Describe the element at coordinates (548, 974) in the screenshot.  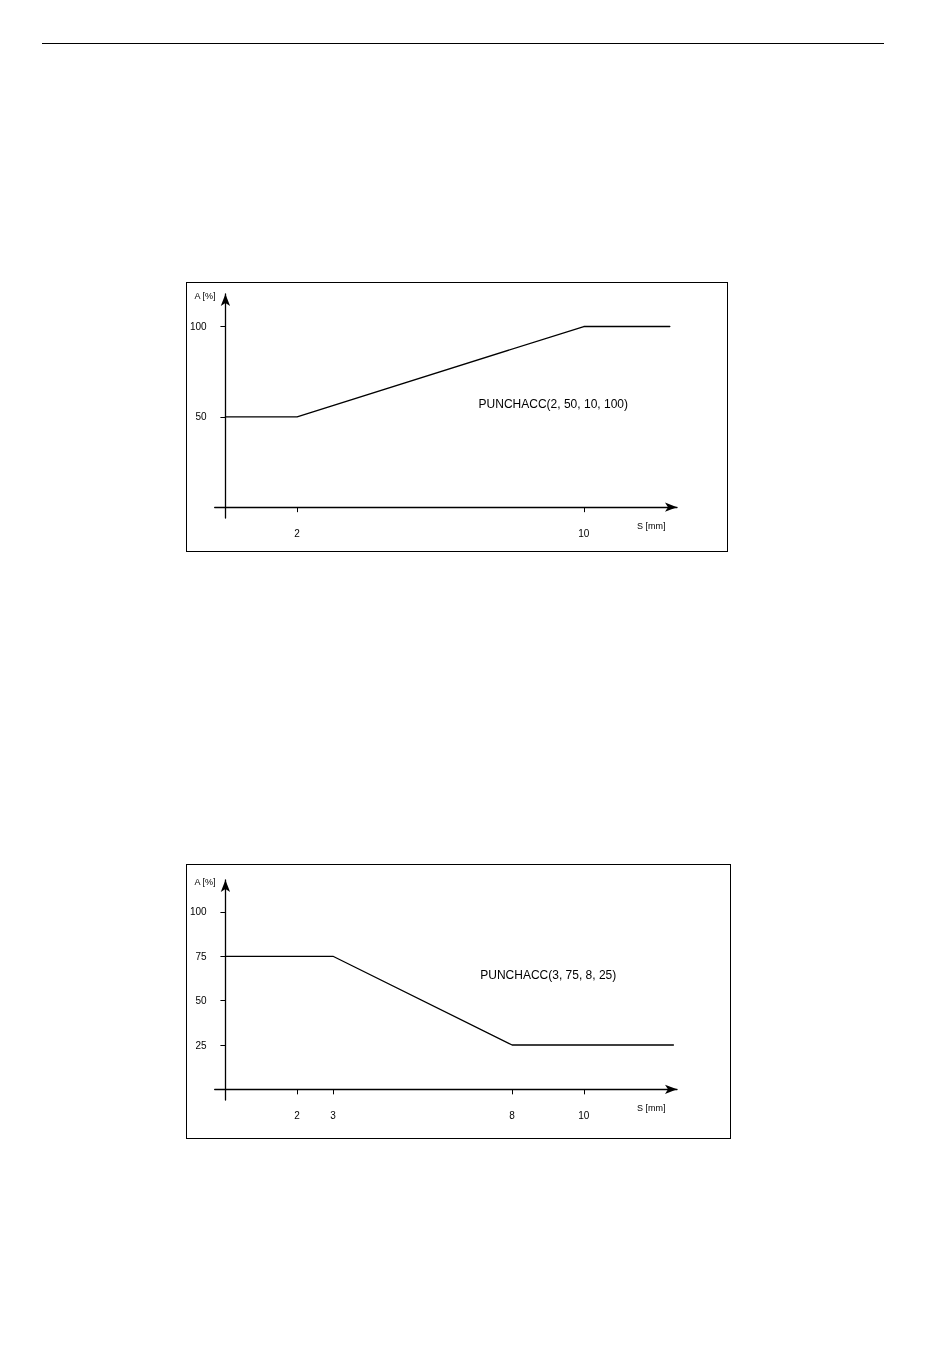
I see `annotation: PUNCHACC(3, 75, 8, 25)` at that location.